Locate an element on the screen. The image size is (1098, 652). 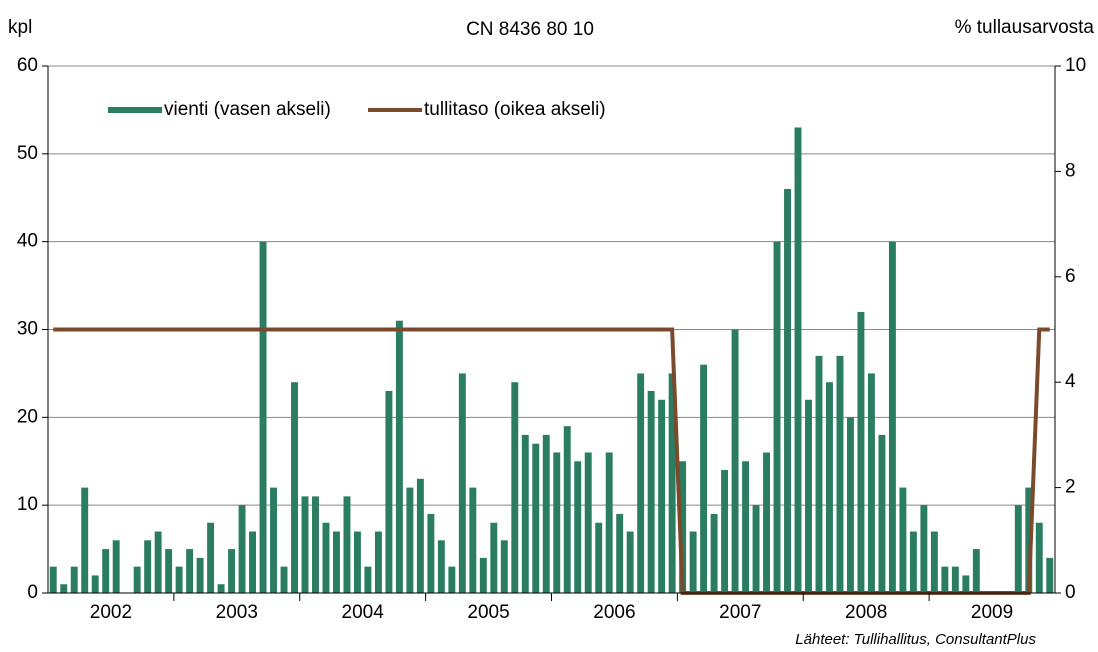
legend-label: tullitaso (oikea akseli) is located at coordinates (515, 109).